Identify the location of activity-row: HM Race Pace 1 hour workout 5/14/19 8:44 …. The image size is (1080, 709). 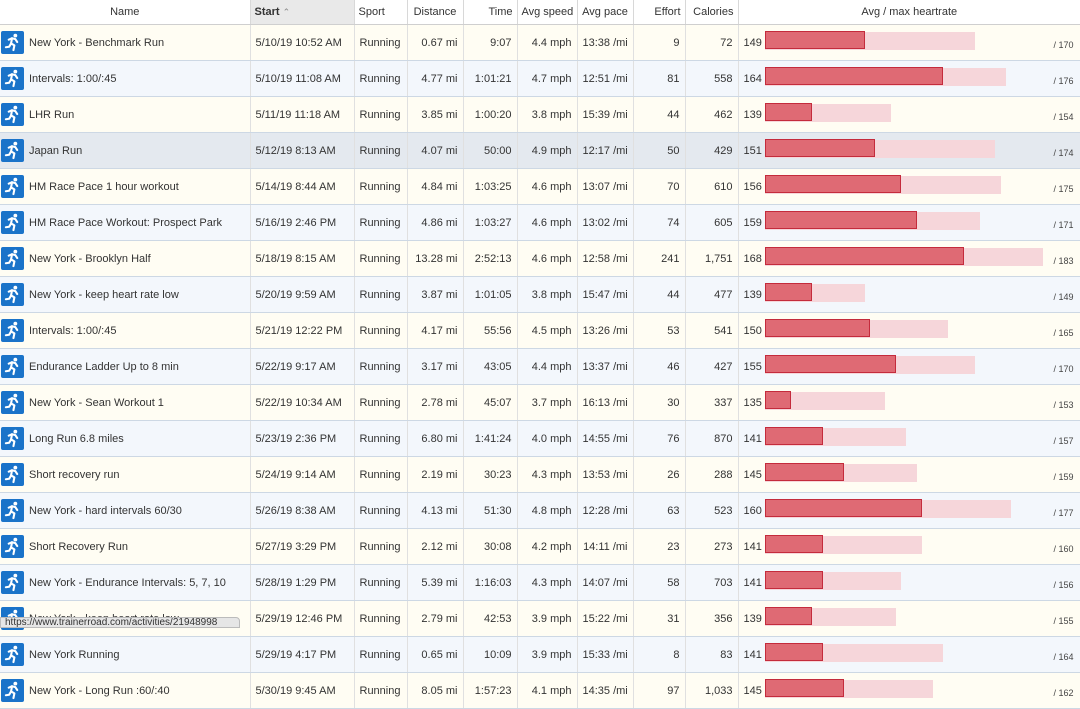
(540, 186).